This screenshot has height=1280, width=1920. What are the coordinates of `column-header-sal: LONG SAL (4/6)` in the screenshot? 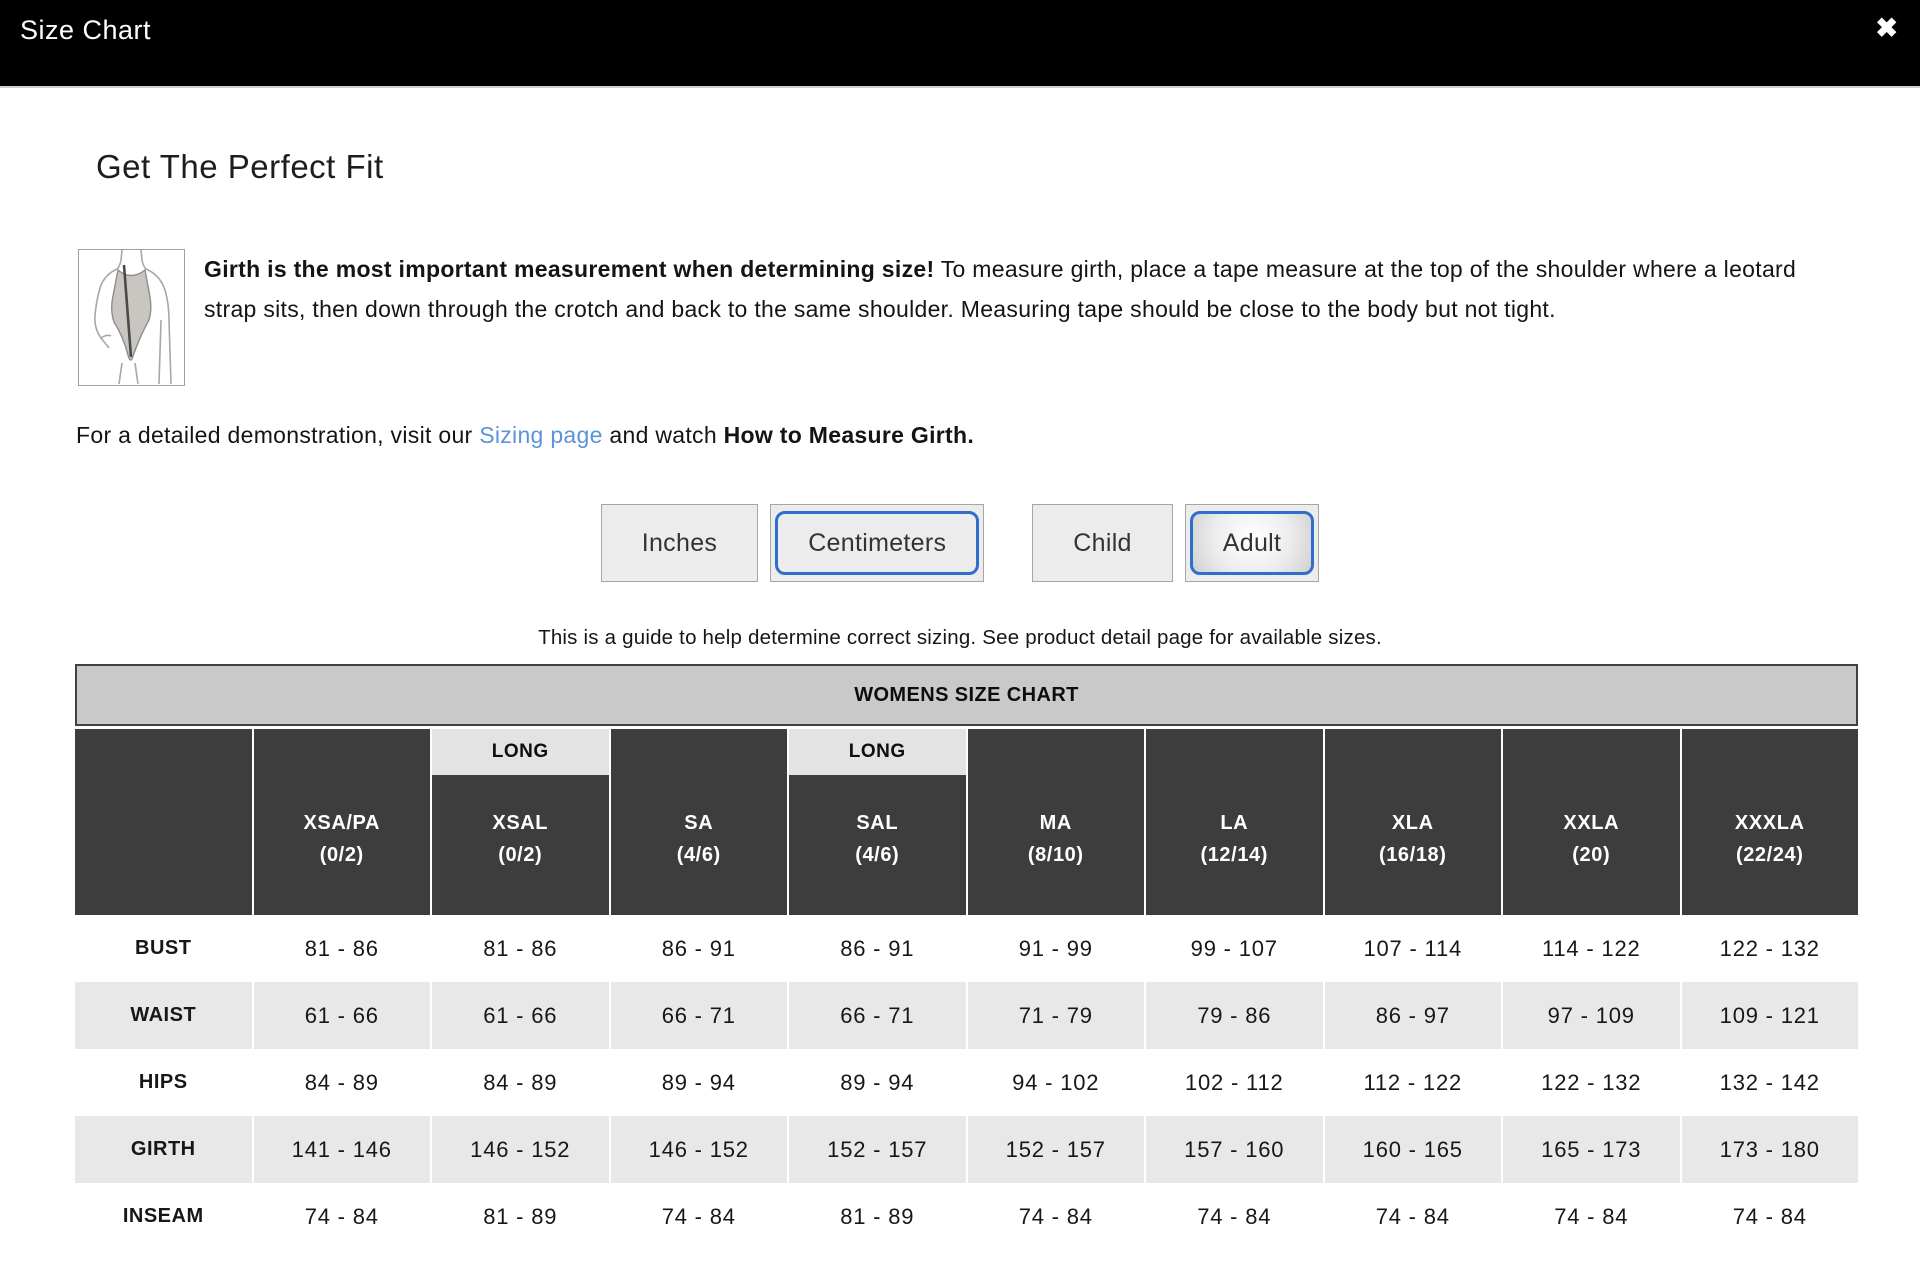 It's located at (877, 822).